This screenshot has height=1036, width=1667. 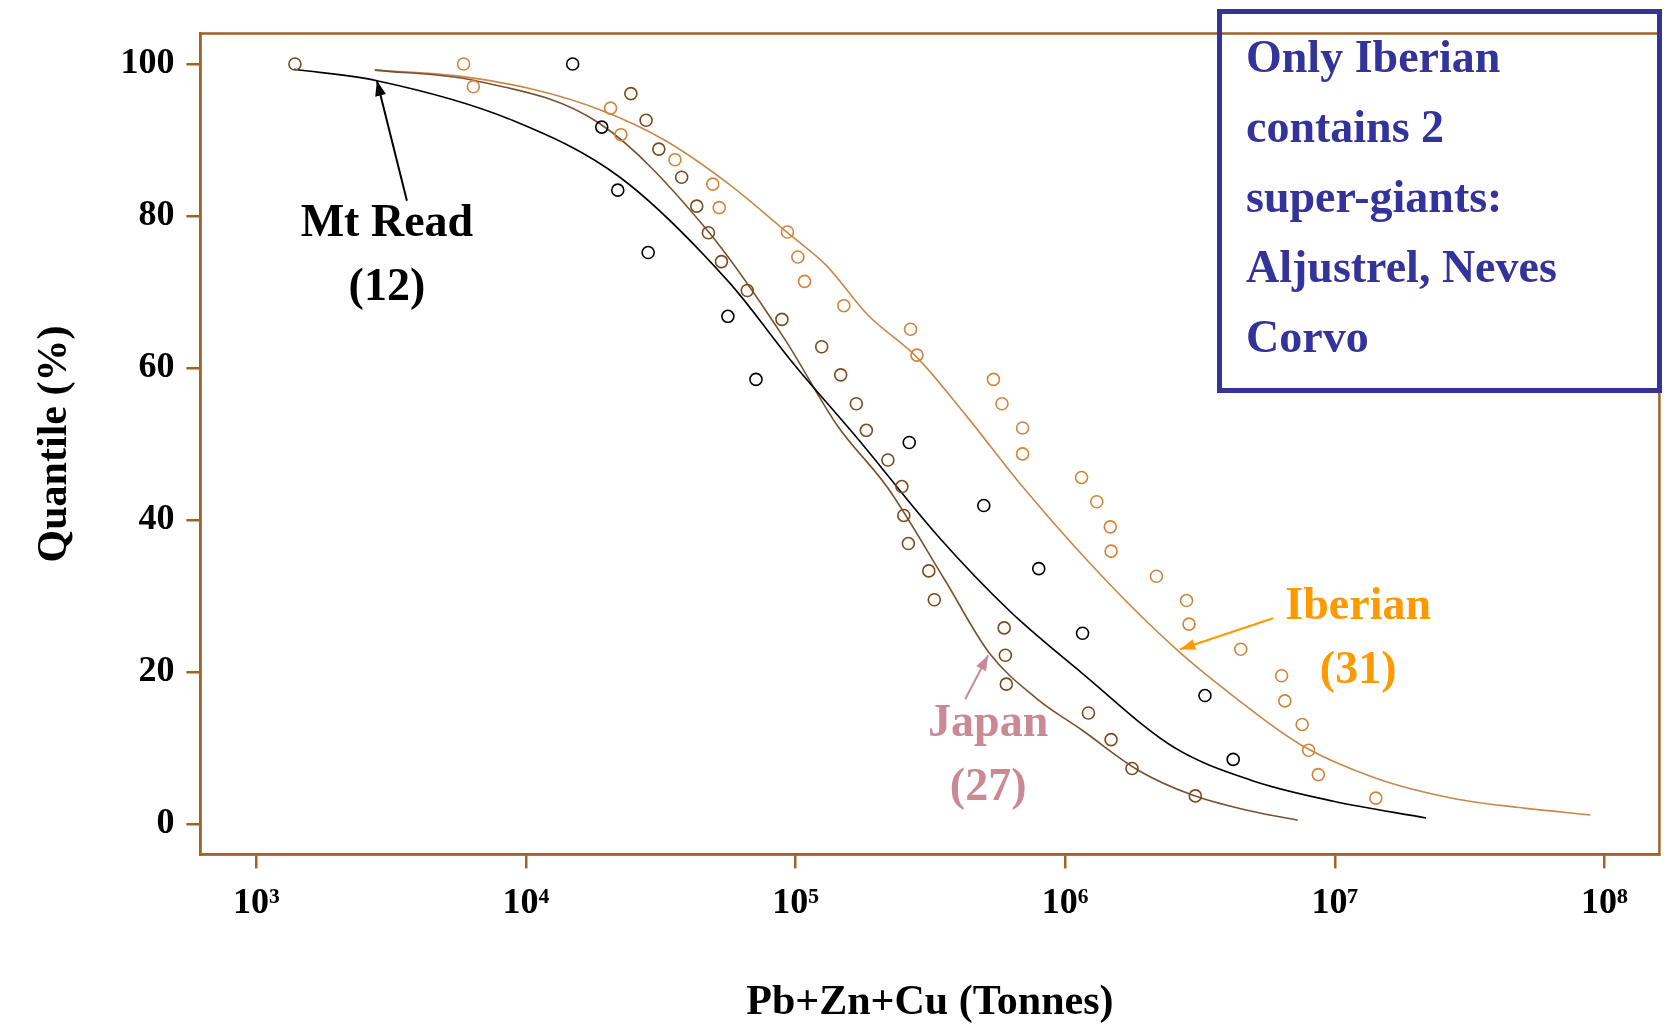 What do you see at coordinates (387, 252) in the screenshot?
I see `annotation: Mt Read (12)` at bounding box center [387, 252].